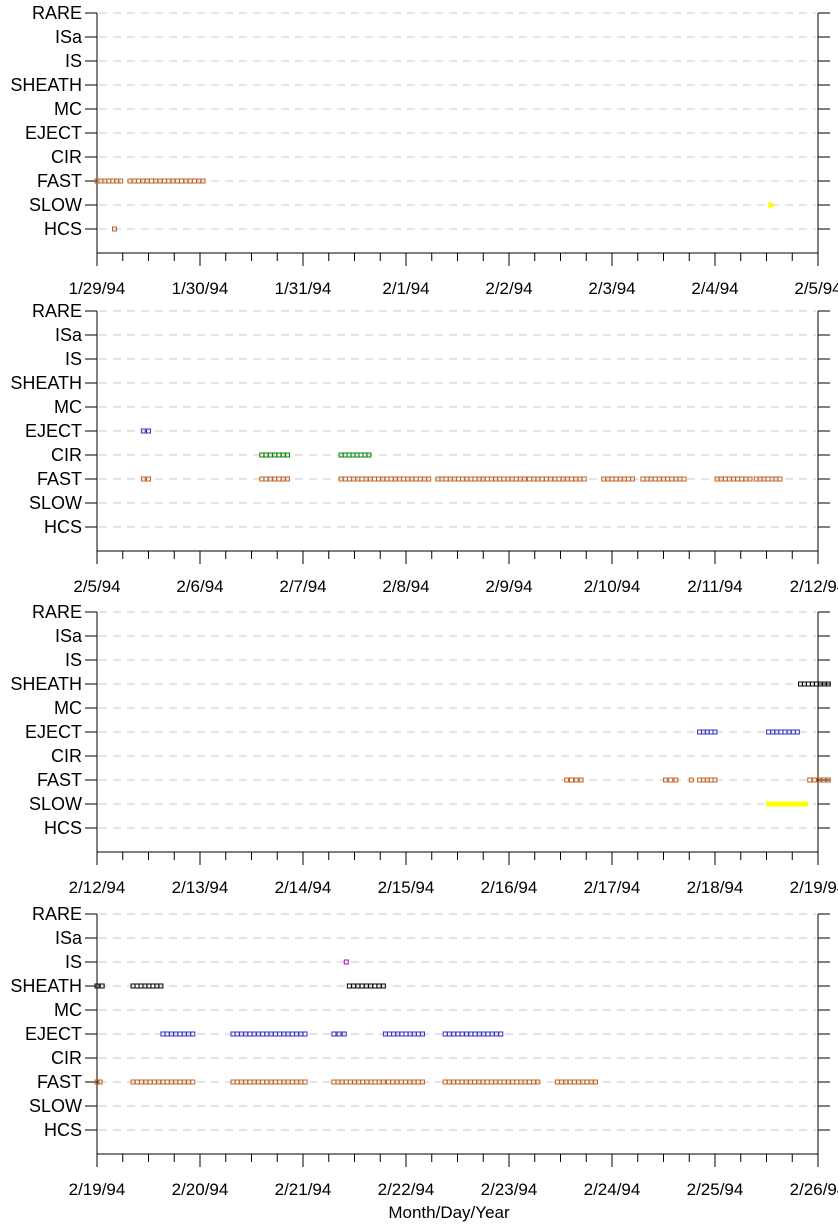 This screenshot has height=1226, width=838. I want to click on series-hcs-segment, so click(115, 229).